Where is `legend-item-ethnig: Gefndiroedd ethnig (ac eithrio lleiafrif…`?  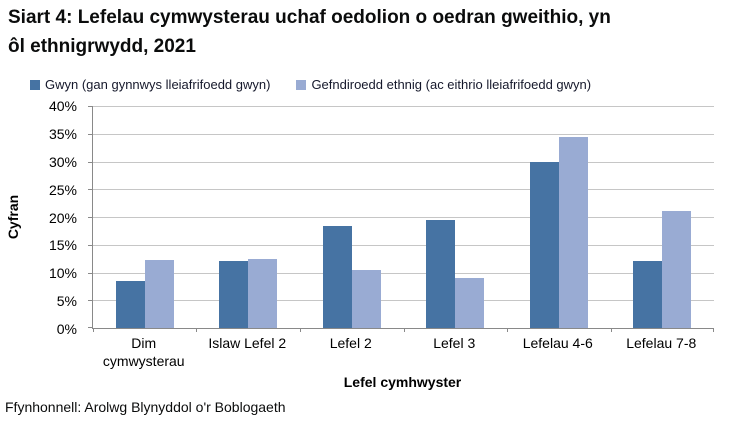
legend-item-ethnig: Gefndiroedd ethnig (ac eithrio lleiafrif… is located at coordinates (443, 84).